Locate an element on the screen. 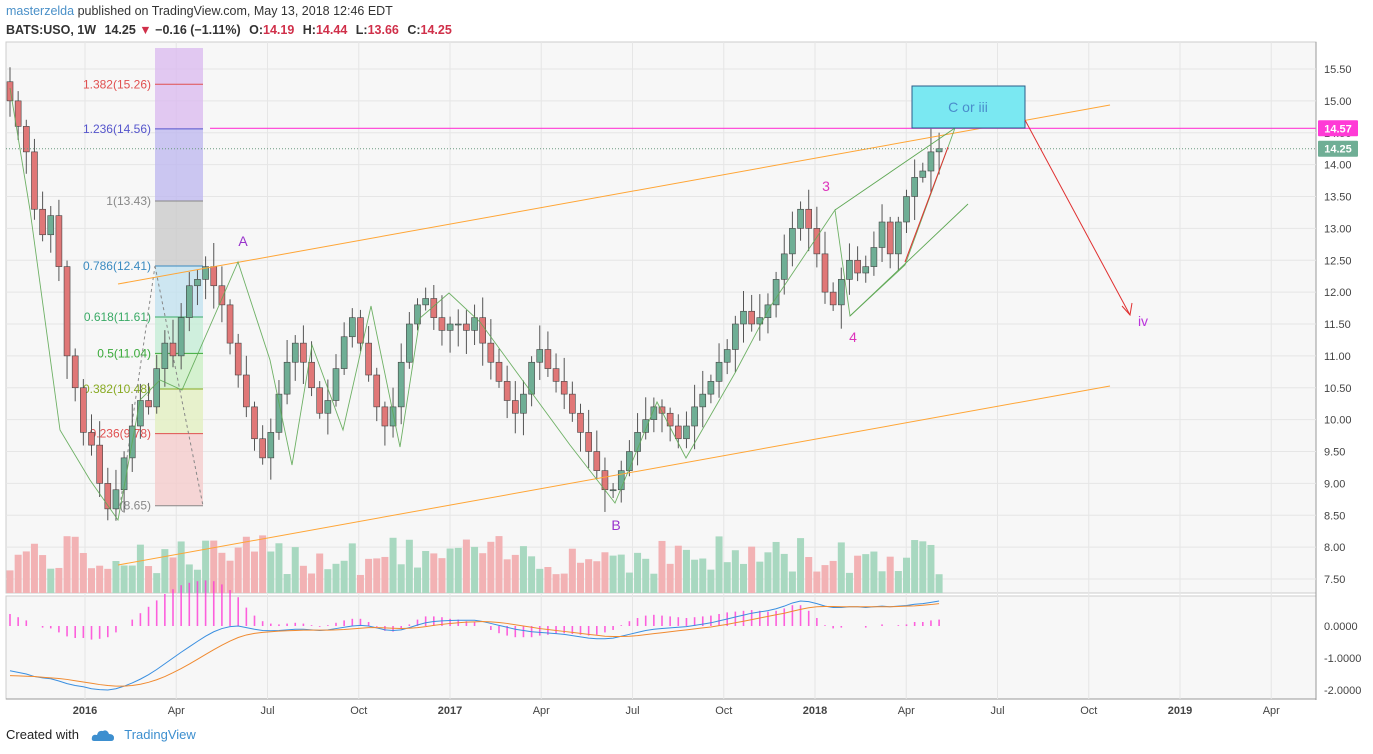 Image resolution: width=1373 pixels, height=754 pixels. fib-trend-line is located at coordinates (137, 385).